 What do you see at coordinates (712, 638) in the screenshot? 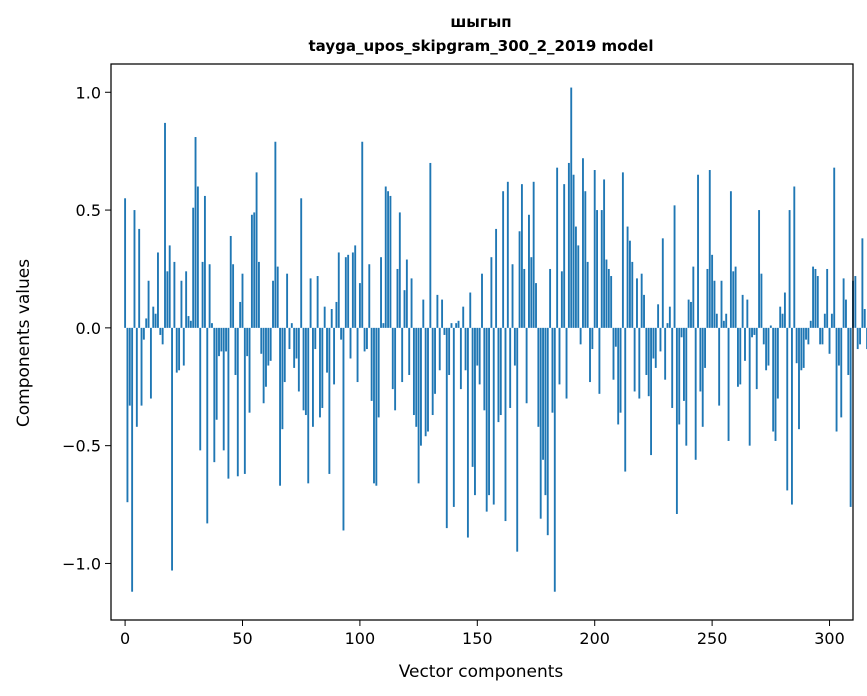
I see `x-tick-label: 250` at bounding box center [712, 638].